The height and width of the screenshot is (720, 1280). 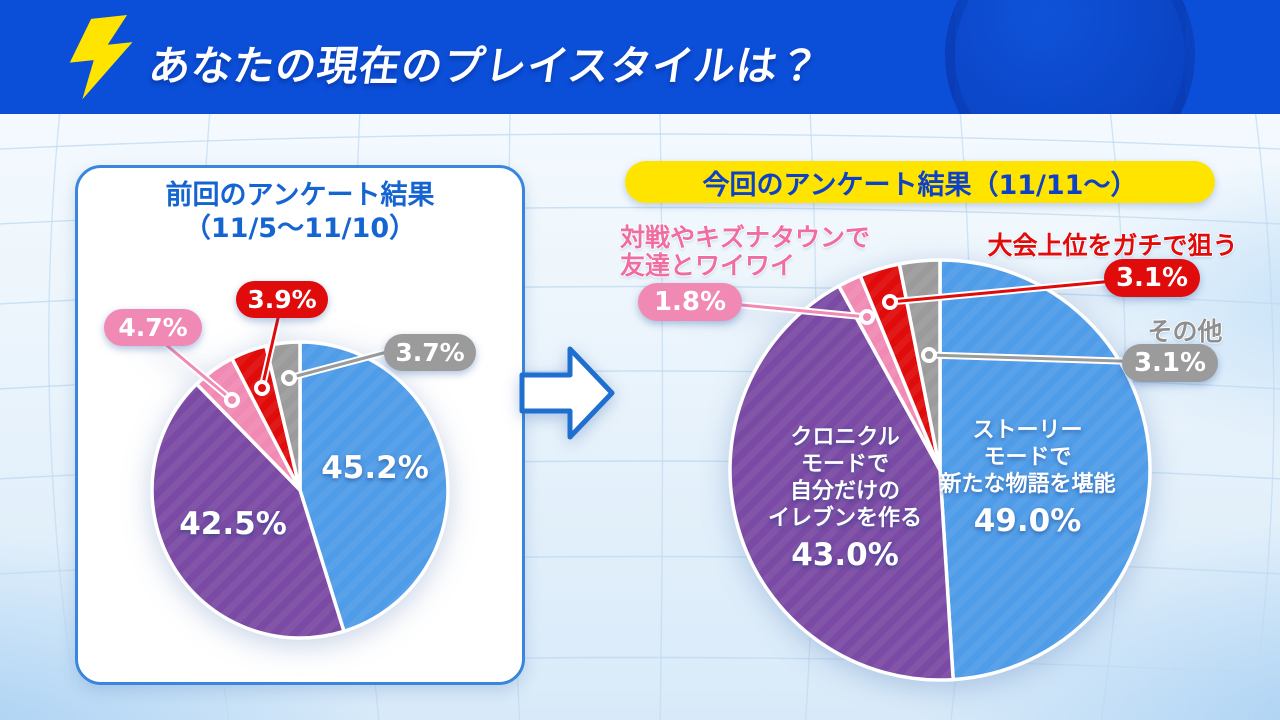 What do you see at coordinates (844, 518) in the screenshot?
I see `chronicle-label-line4: イレブンを作る` at bounding box center [844, 518].